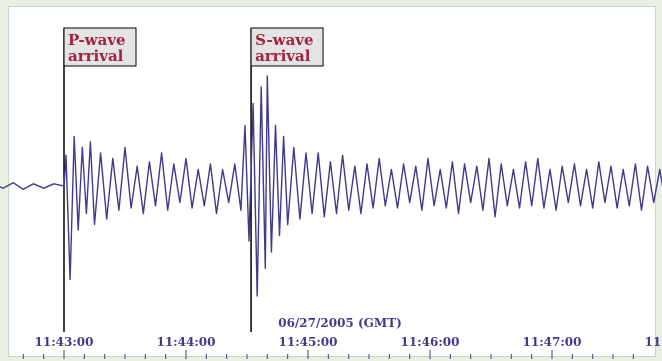  I want to click on x-tick-label: 11:47:00, so click(552, 342).